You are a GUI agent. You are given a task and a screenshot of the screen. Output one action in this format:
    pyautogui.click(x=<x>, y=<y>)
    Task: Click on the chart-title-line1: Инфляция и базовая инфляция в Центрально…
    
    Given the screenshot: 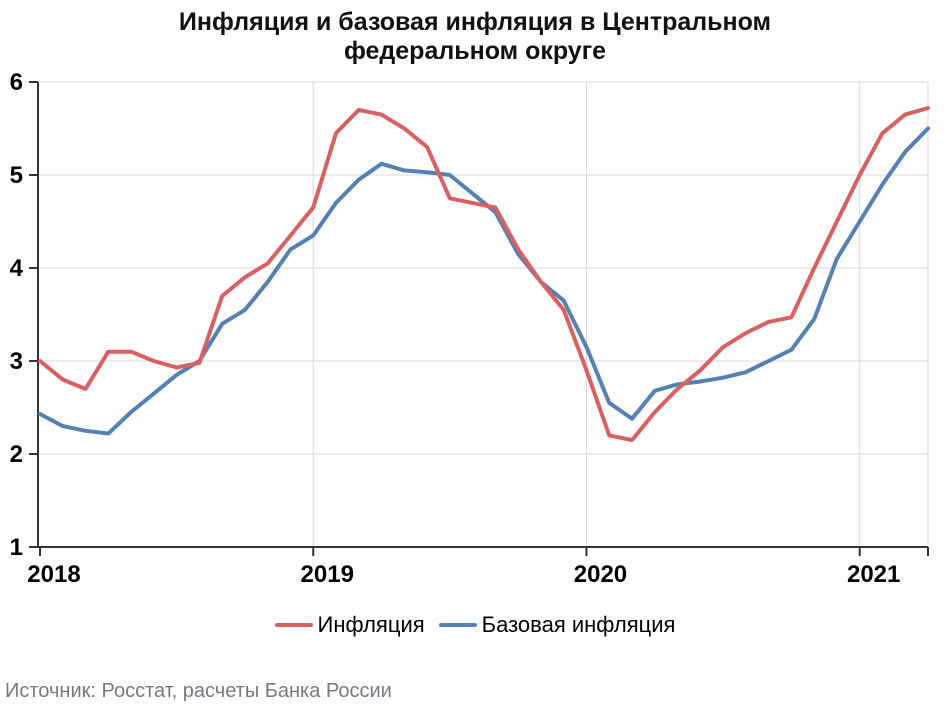 What is the action you would take?
    pyautogui.click(x=475, y=22)
    